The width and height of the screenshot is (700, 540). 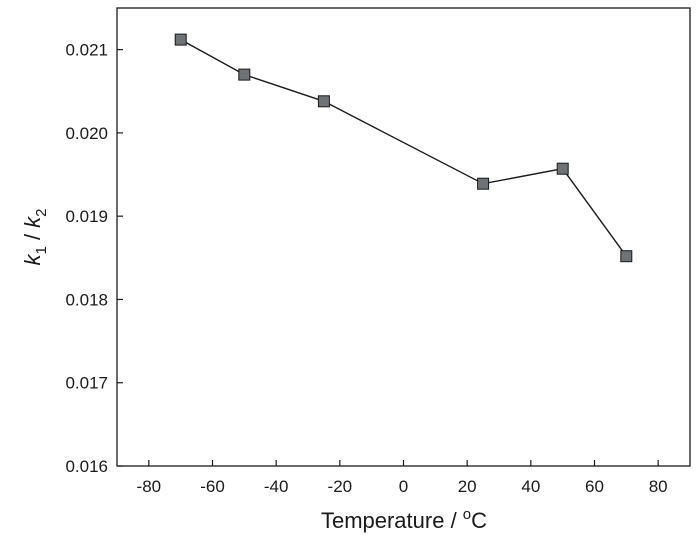 What do you see at coordinates (658, 486) in the screenshot?
I see `x-tick-label: 80` at bounding box center [658, 486].